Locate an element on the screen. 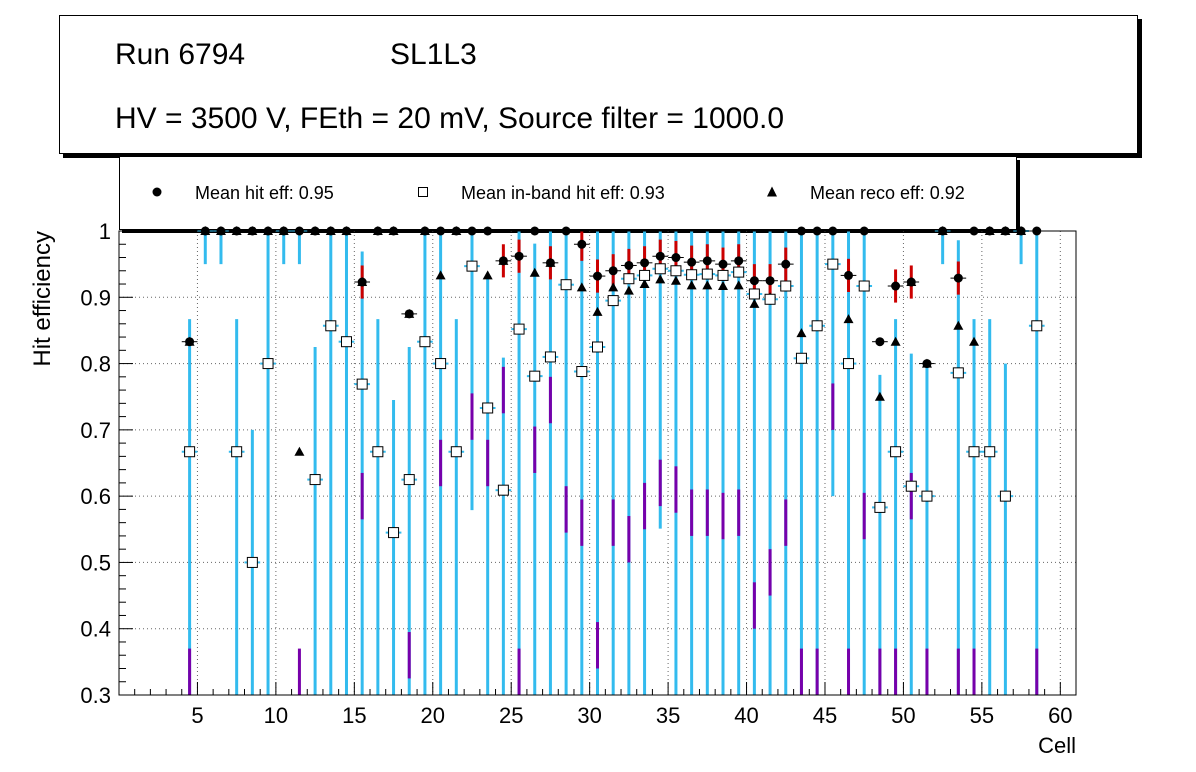 The height and width of the screenshot is (772, 1196). y-tick-label: 0.9 is located at coordinates (95, 297).